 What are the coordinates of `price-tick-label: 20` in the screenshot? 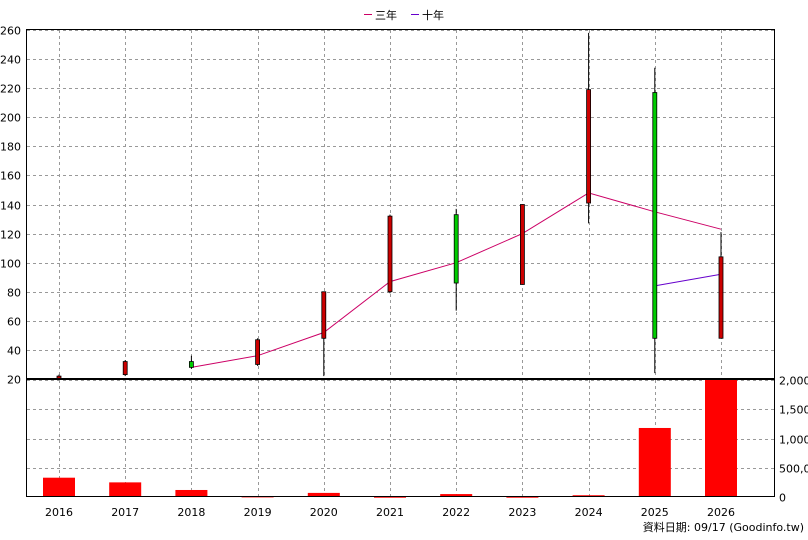 It's located at (14, 380).